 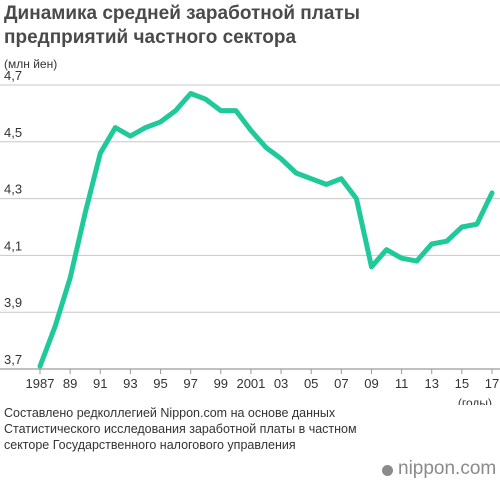 I want to click on x-tick-label: 1987, so click(x=40, y=383).